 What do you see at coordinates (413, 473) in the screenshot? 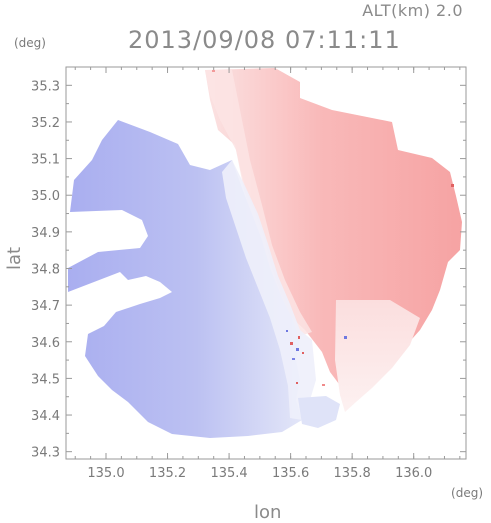
I see `x-tick-label: 136.0` at bounding box center [413, 473].